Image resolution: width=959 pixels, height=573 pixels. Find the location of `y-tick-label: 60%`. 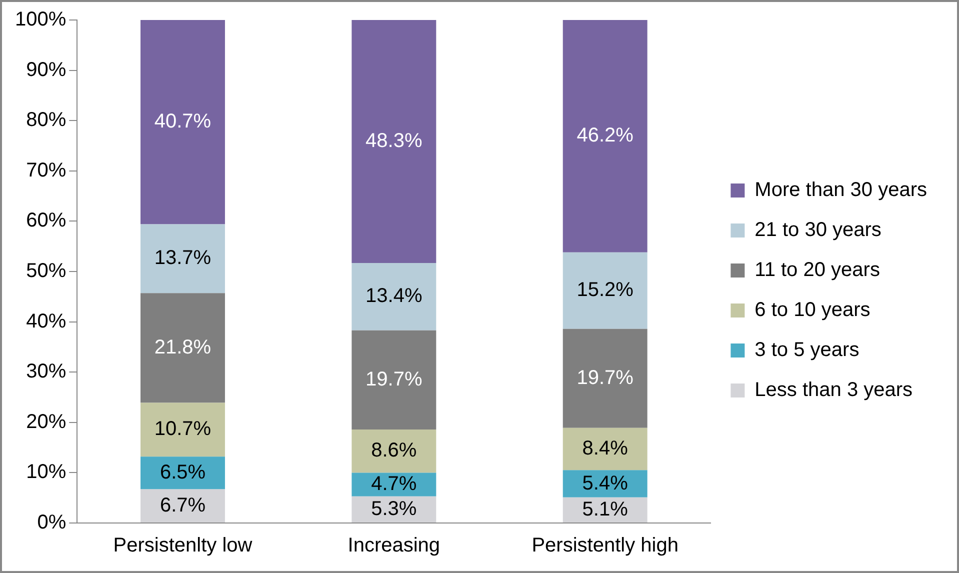

y-tick-label: 60% is located at coordinates (46, 221).